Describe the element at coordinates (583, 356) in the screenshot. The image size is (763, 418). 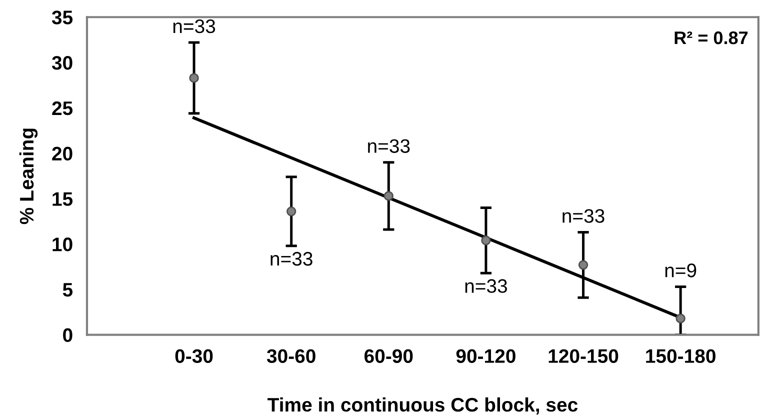
I see `x-tick-label: 120-150` at that location.